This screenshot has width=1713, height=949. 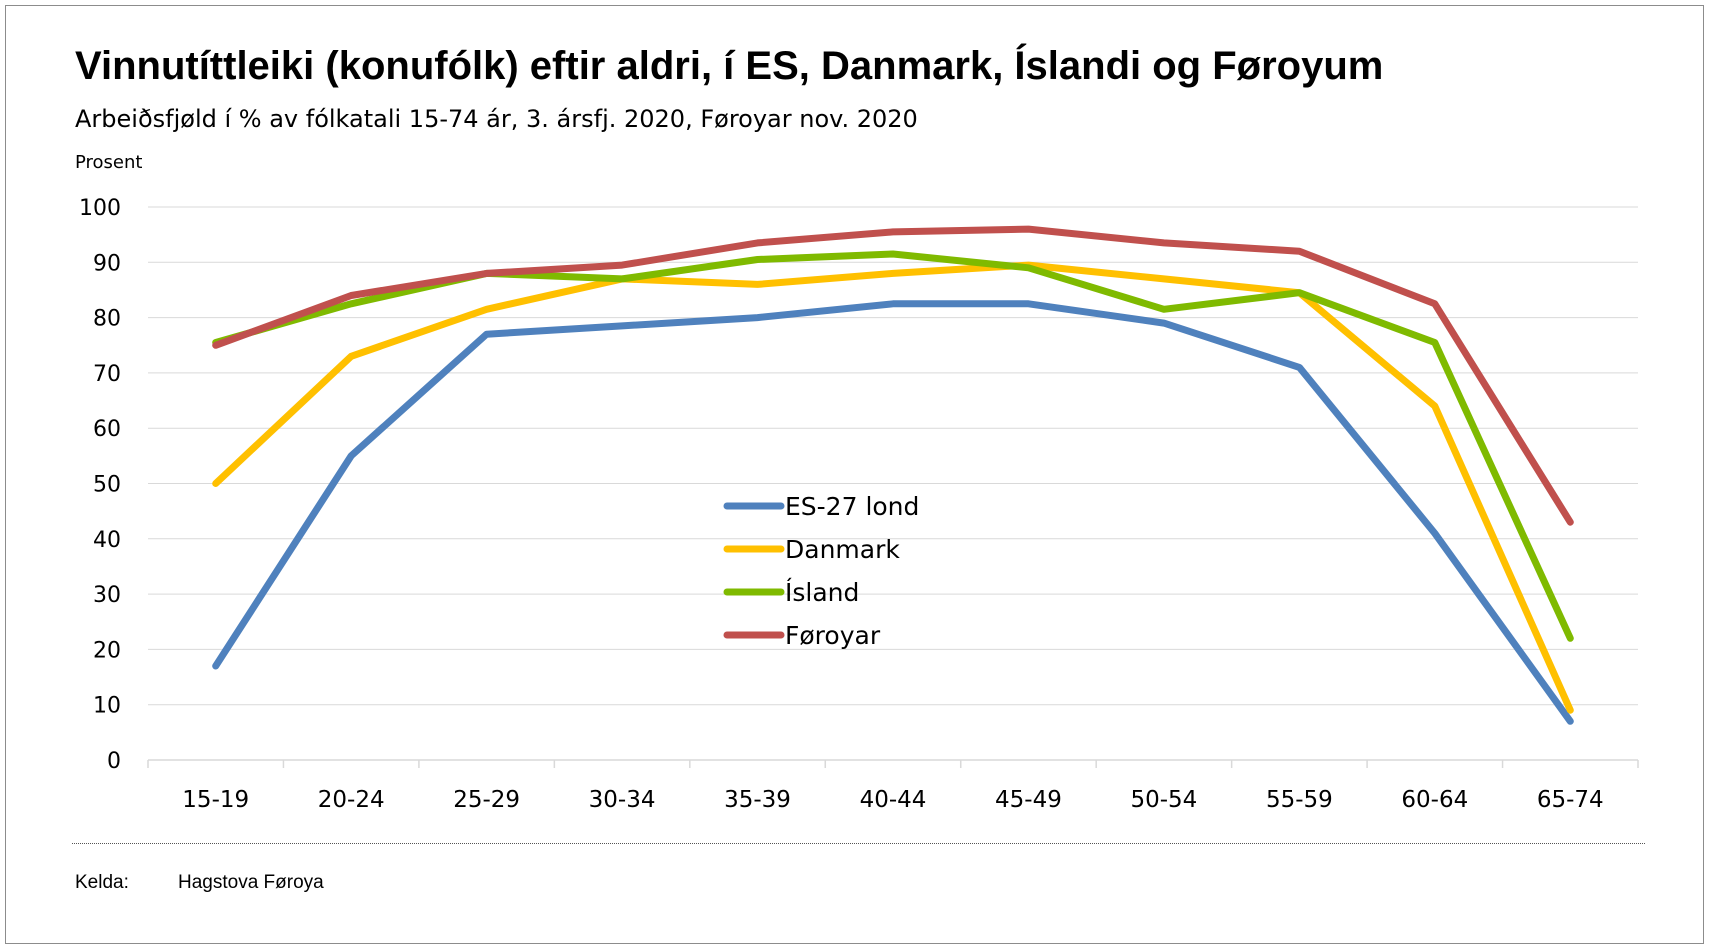 I want to click on legend-label-2: Ísland, so click(x=822, y=592).